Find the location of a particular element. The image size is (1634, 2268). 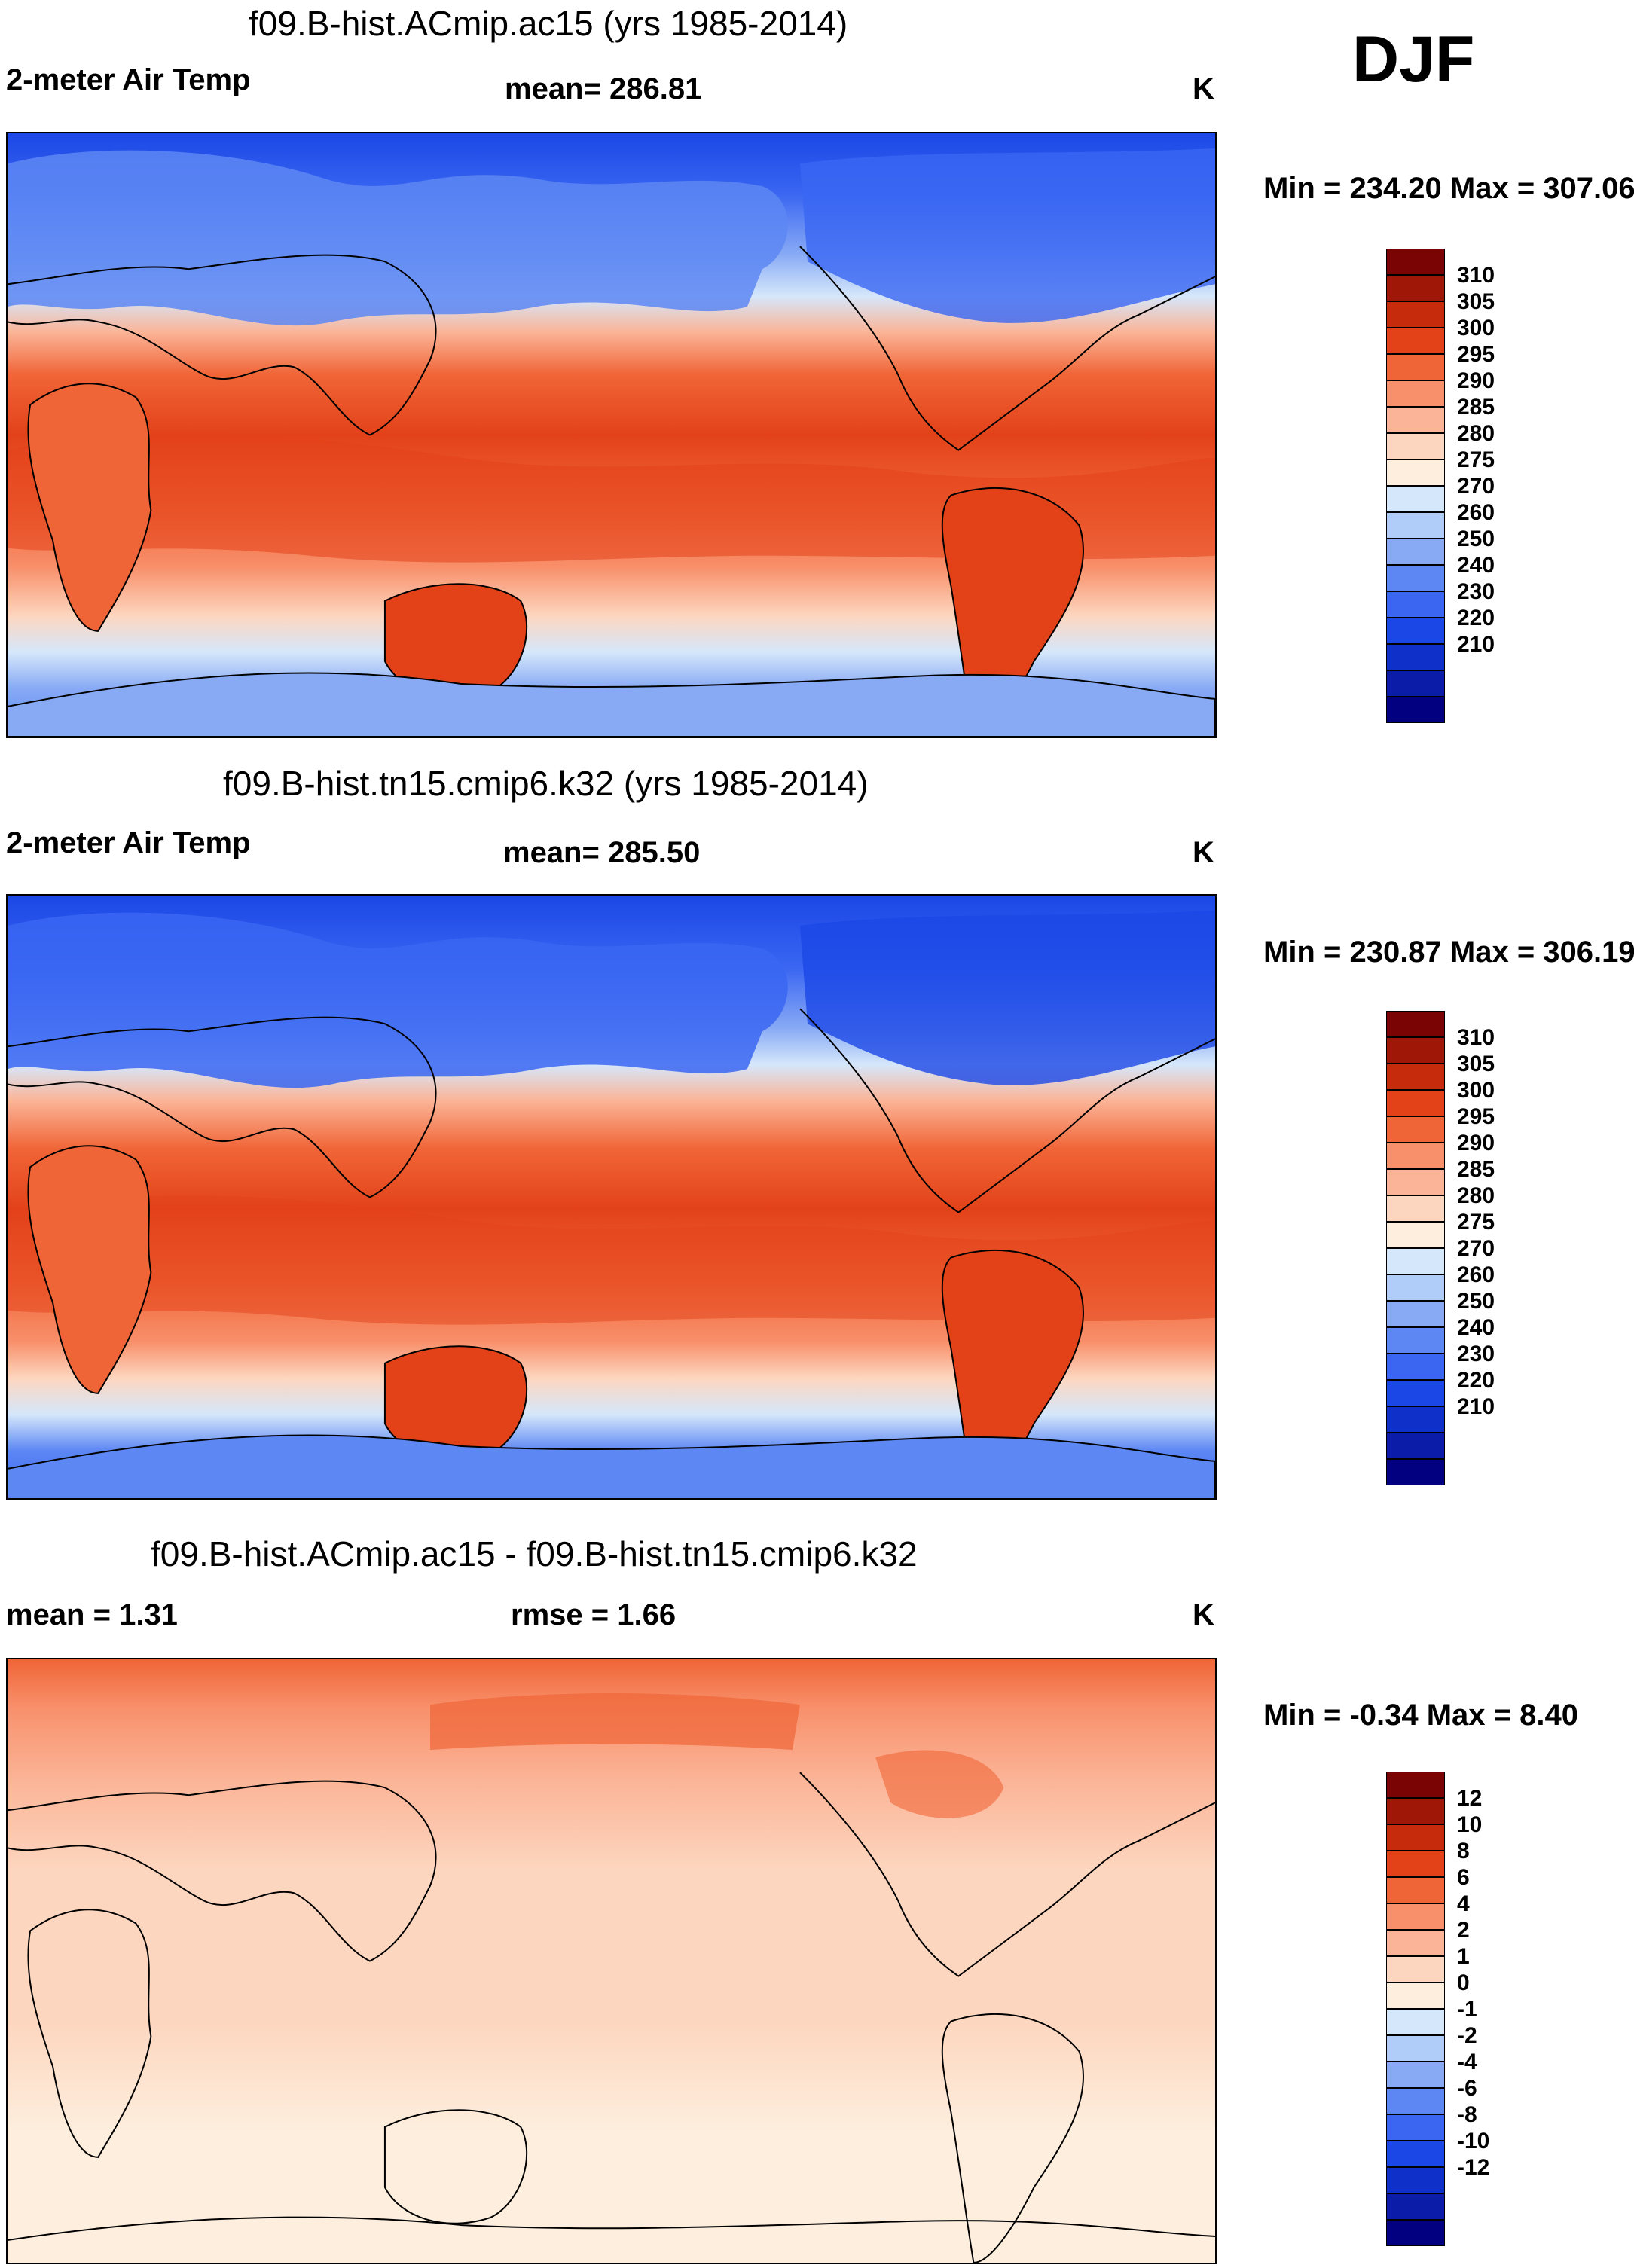

panel-3-units: K is located at coordinates (1203, 1615).